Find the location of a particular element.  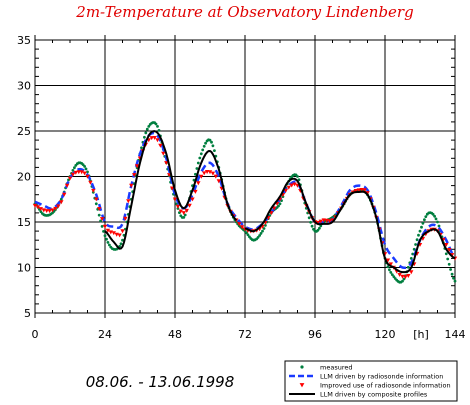

legend-label: measured is located at coordinates (336, 368).